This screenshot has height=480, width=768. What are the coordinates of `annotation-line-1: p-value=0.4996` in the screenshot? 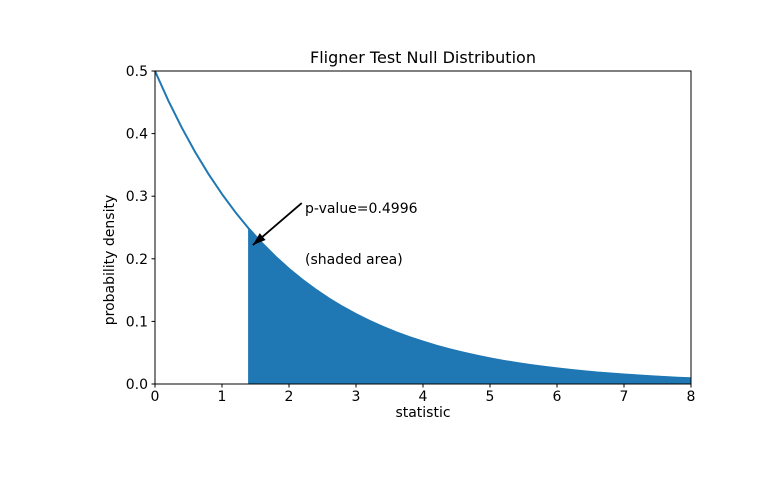 It's located at (361, 209).